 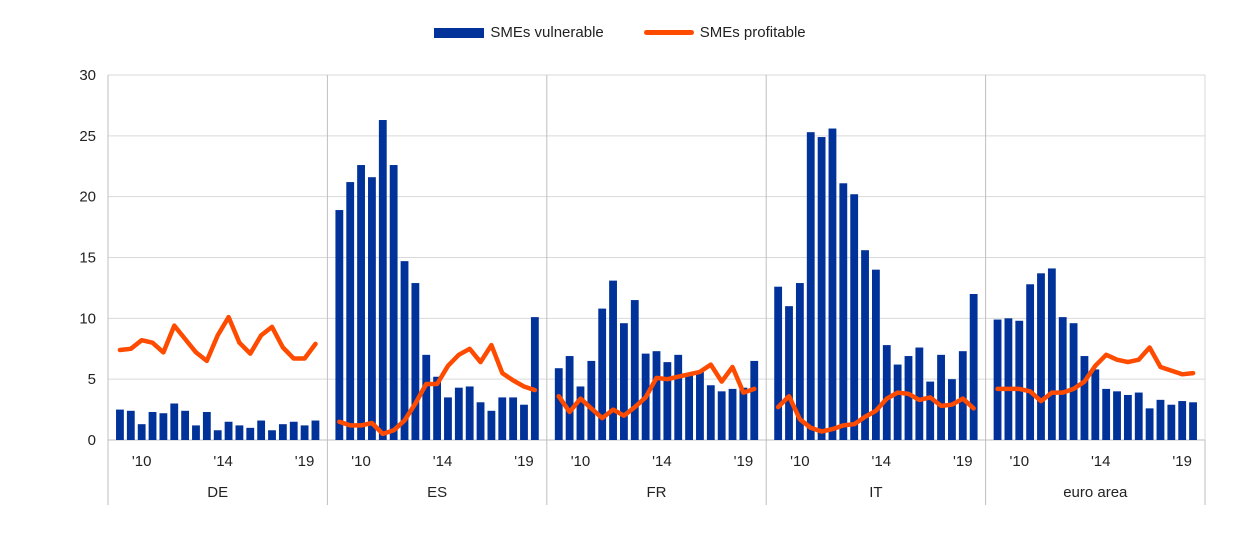 What do you see at coordinates (875, 492) in the screenshot?
I see `group-label: IT` at bounding box center [875, 492].